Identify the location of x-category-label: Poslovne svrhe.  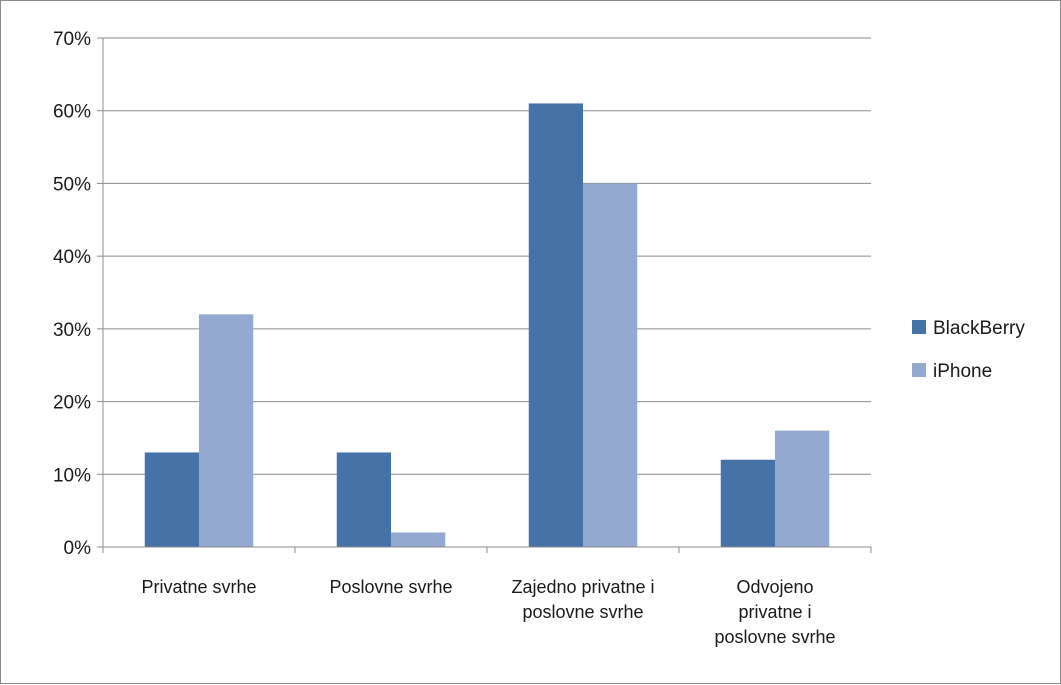
(390, 587).